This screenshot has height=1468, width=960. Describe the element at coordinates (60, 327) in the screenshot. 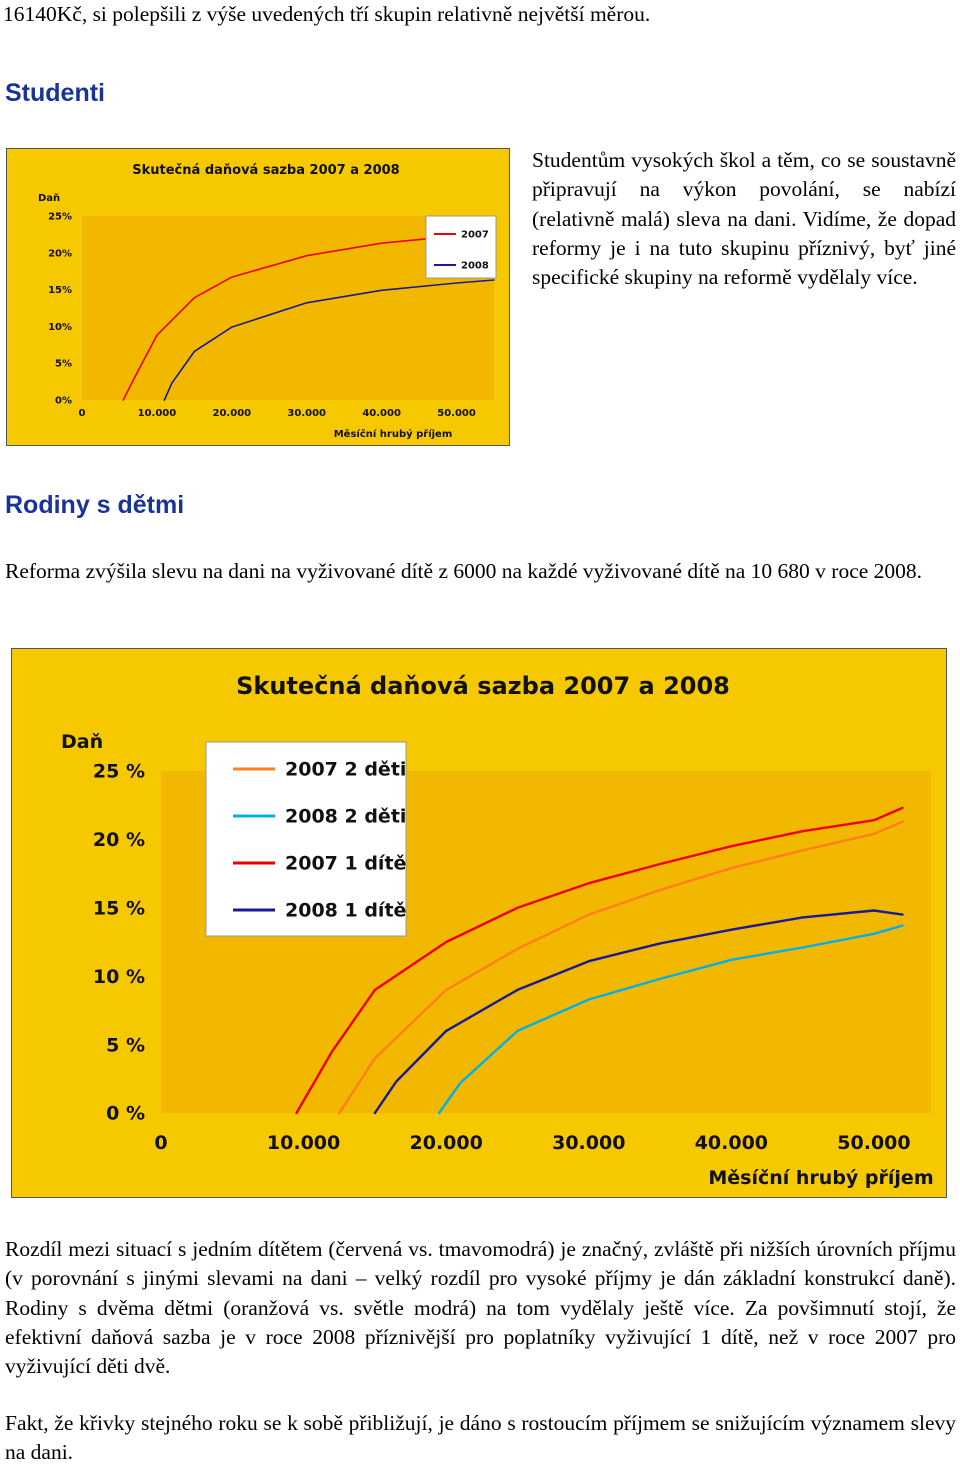

I see `y-tick-label: 10%` at that location.